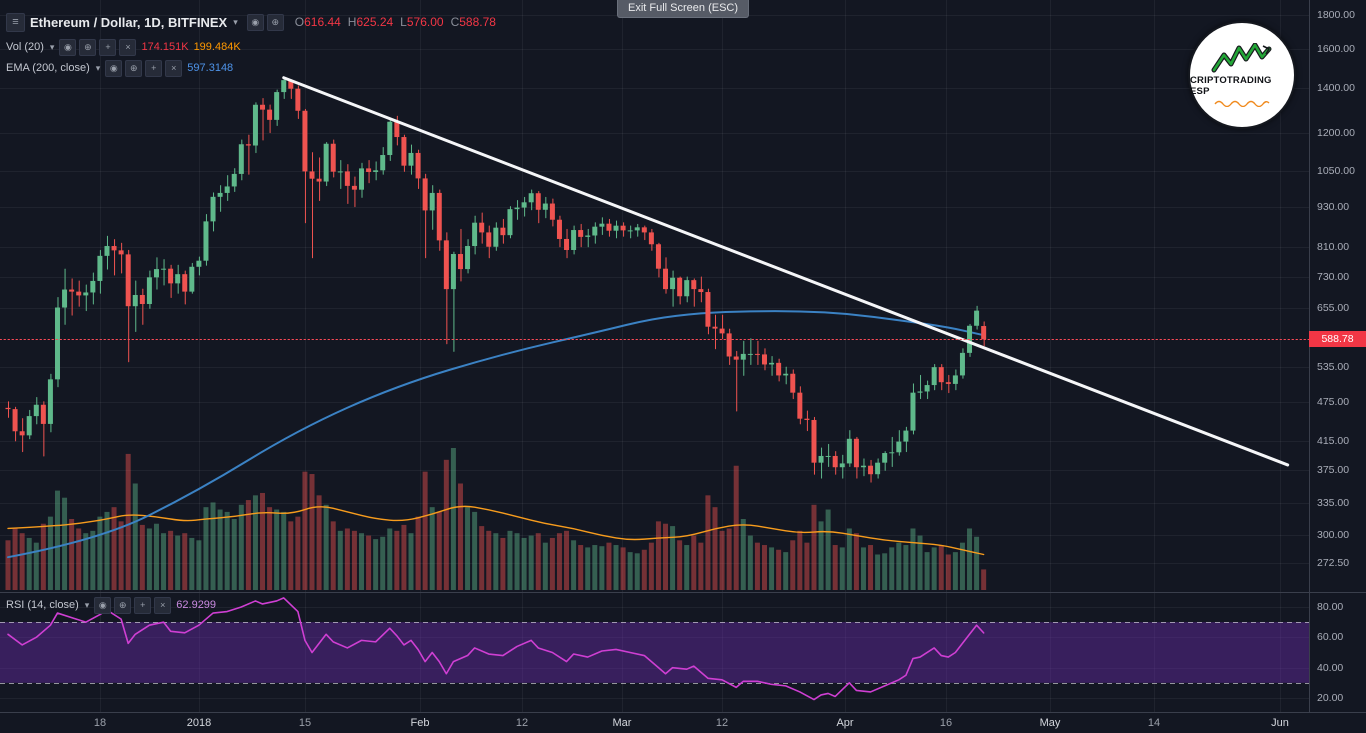  What do you see at coordinates (25, 47) in the screenshot?
I see `volume-indicator-label: Vol (20)` at bounding box center [25, 47].